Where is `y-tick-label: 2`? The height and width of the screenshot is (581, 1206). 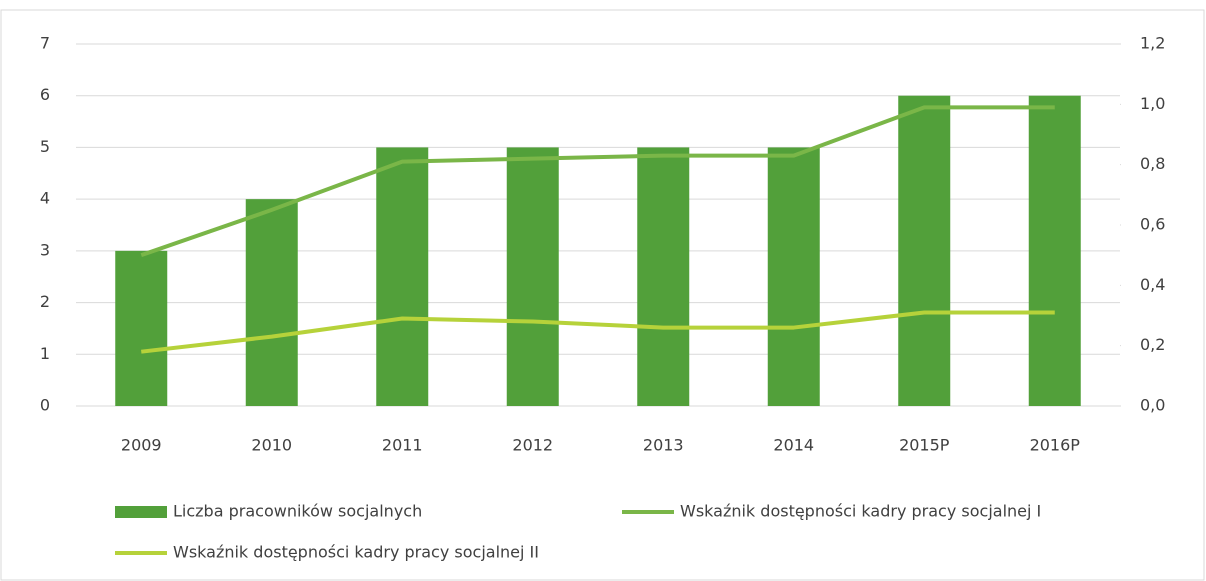
y-tick-label: 2 is located at coordinates (45, 301).